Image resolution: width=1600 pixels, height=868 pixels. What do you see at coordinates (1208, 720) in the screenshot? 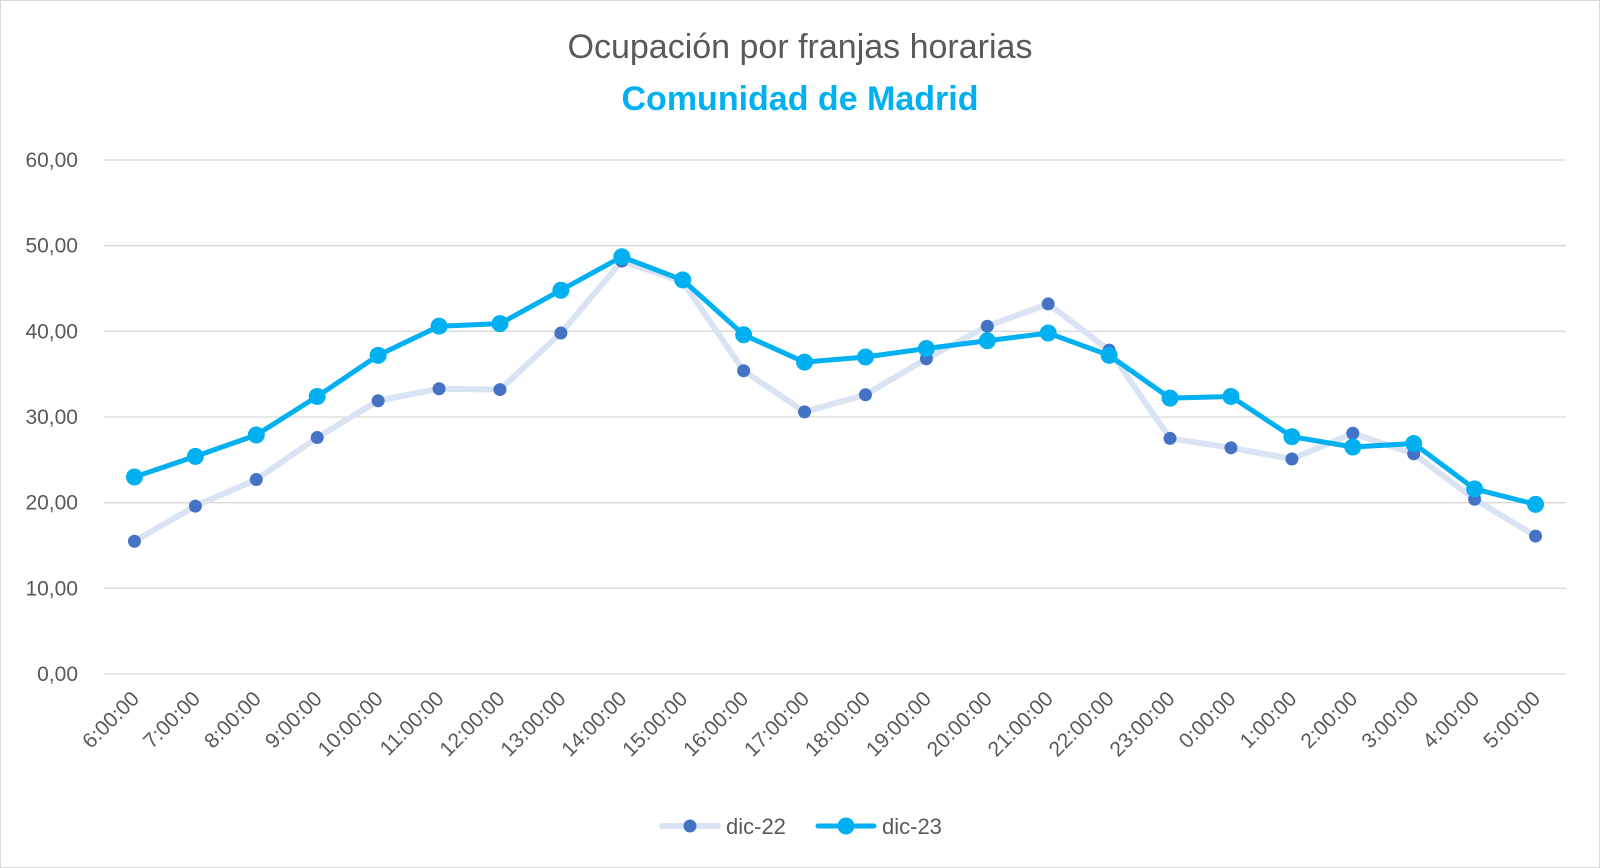
I see `x-tick-label: 0:00:00` at bounding box center [1208, 720].